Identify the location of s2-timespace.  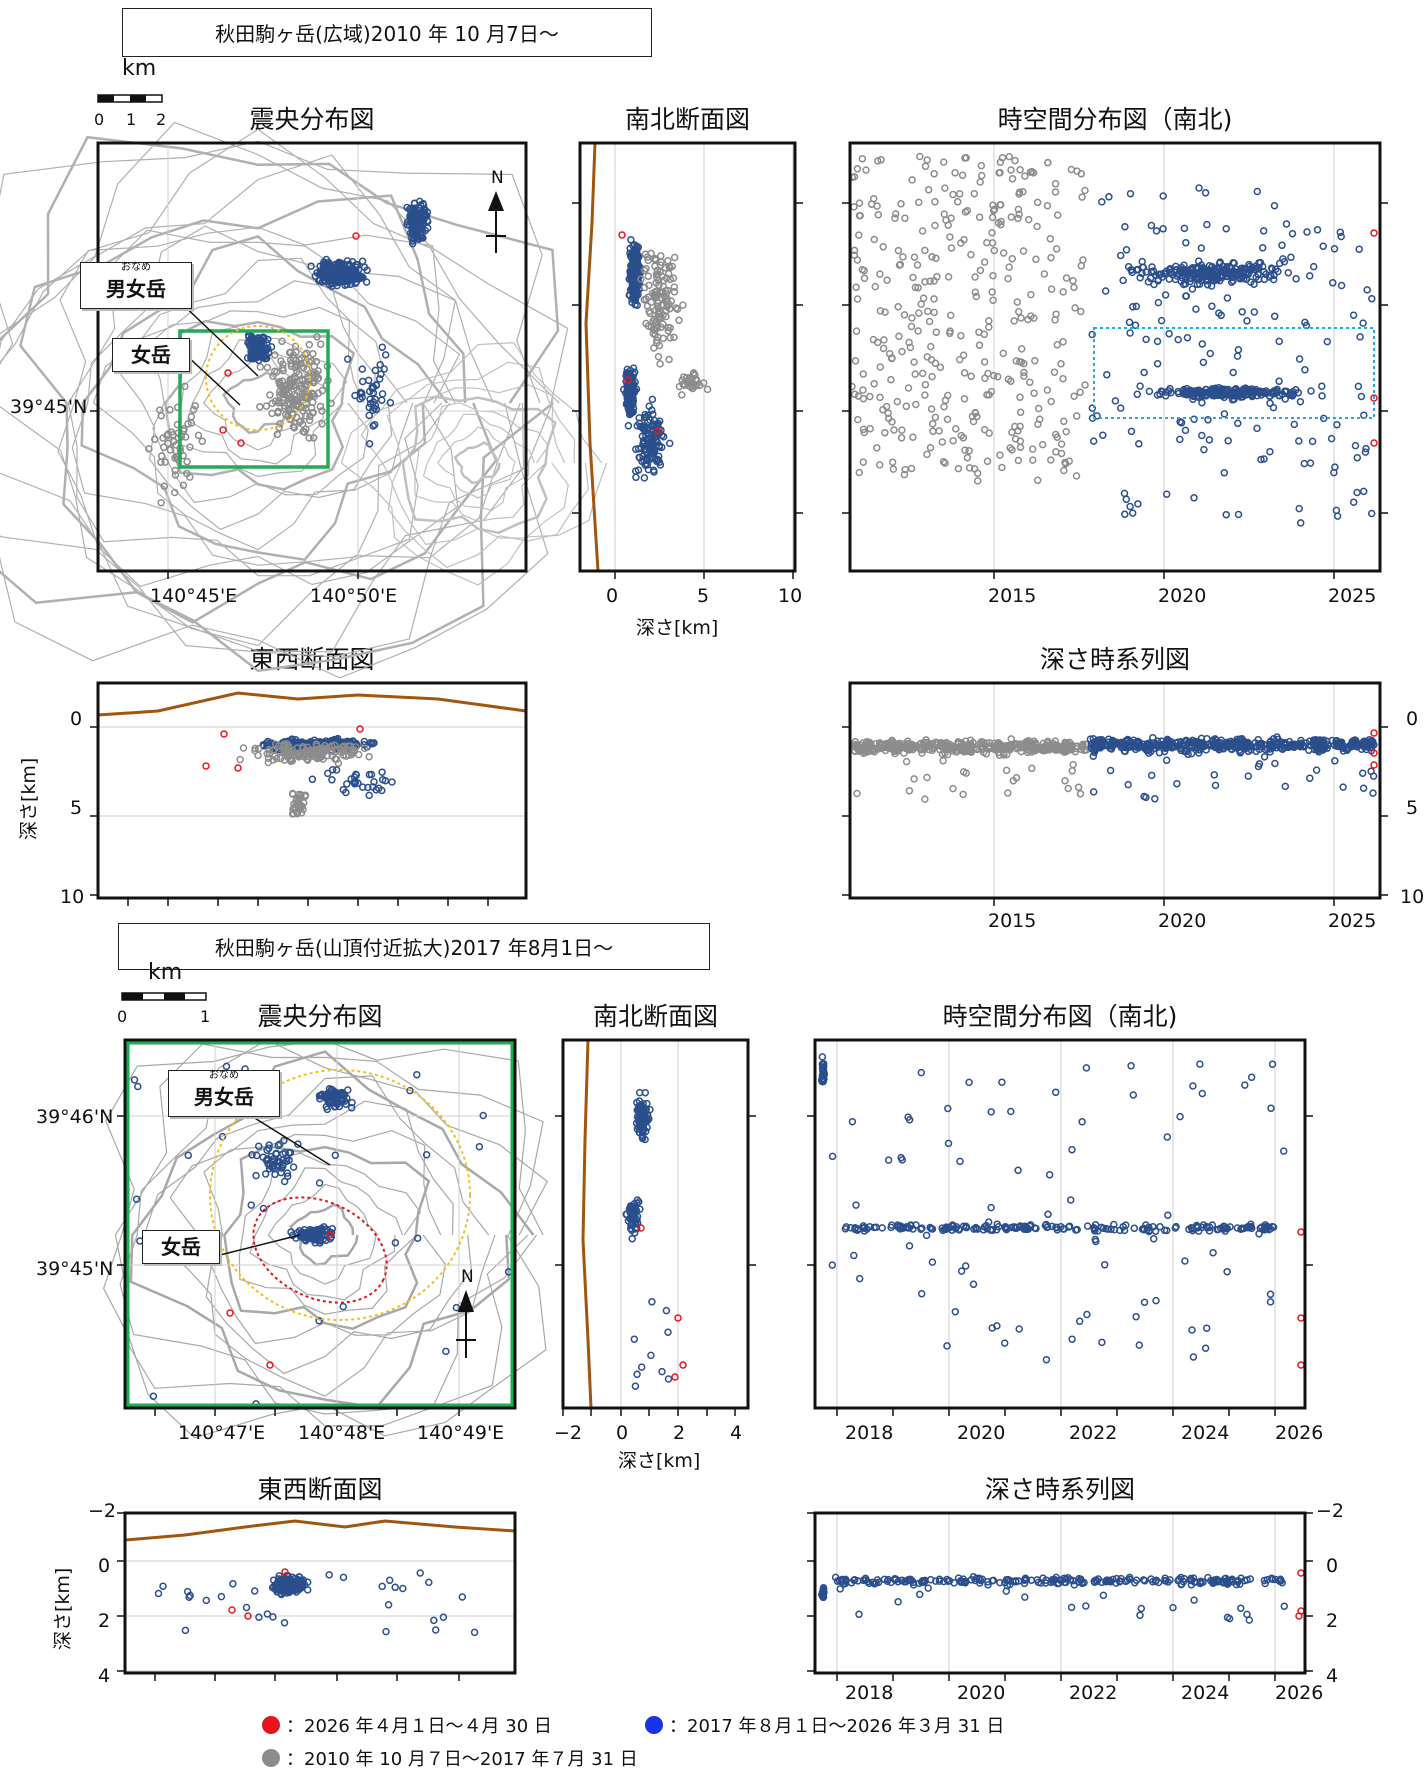
(1060, 1227).